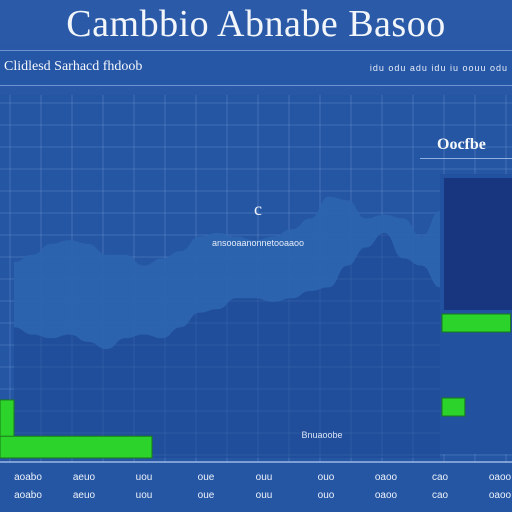  Describe the element at coordinates (478, 244) in the screenshot. I see `side-panel-block` at that location.